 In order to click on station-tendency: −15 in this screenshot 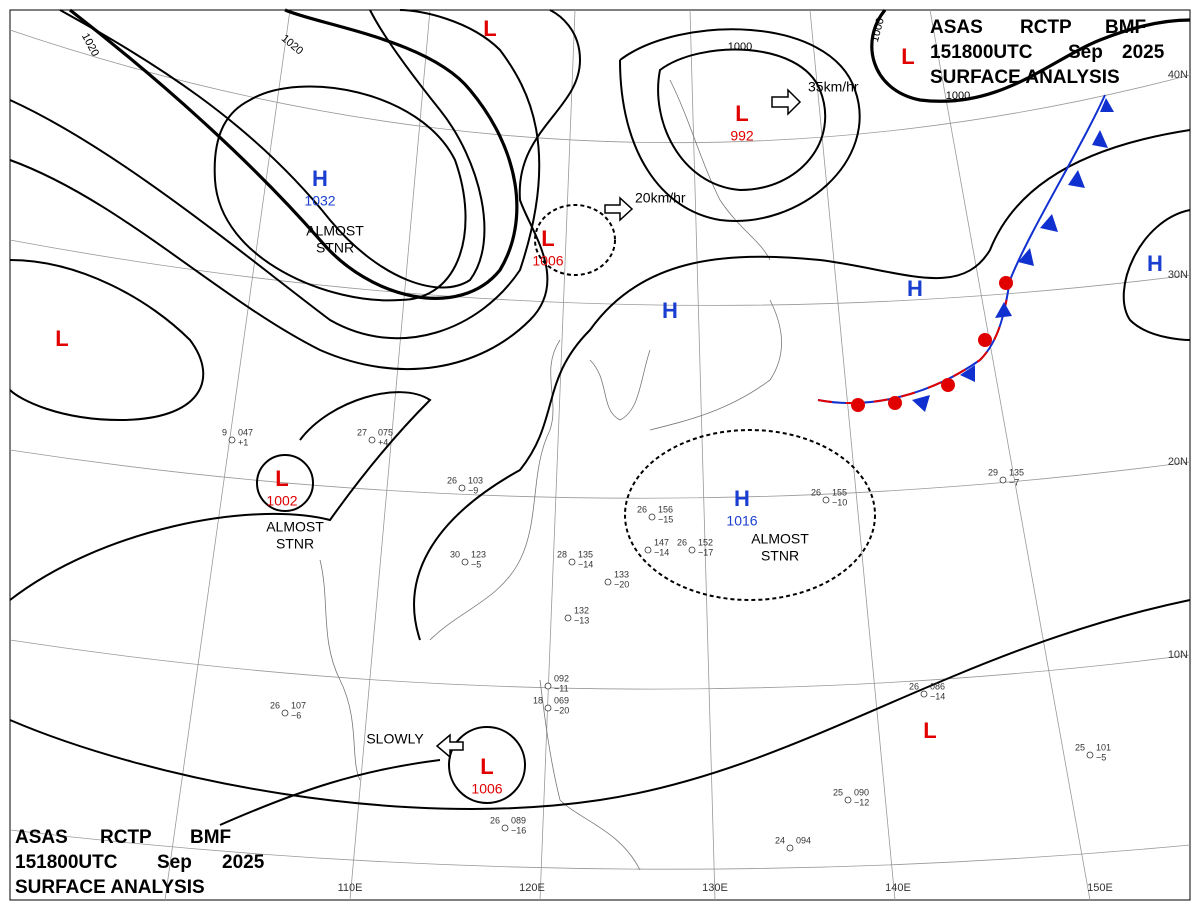, I will do `click(665, 519)`.